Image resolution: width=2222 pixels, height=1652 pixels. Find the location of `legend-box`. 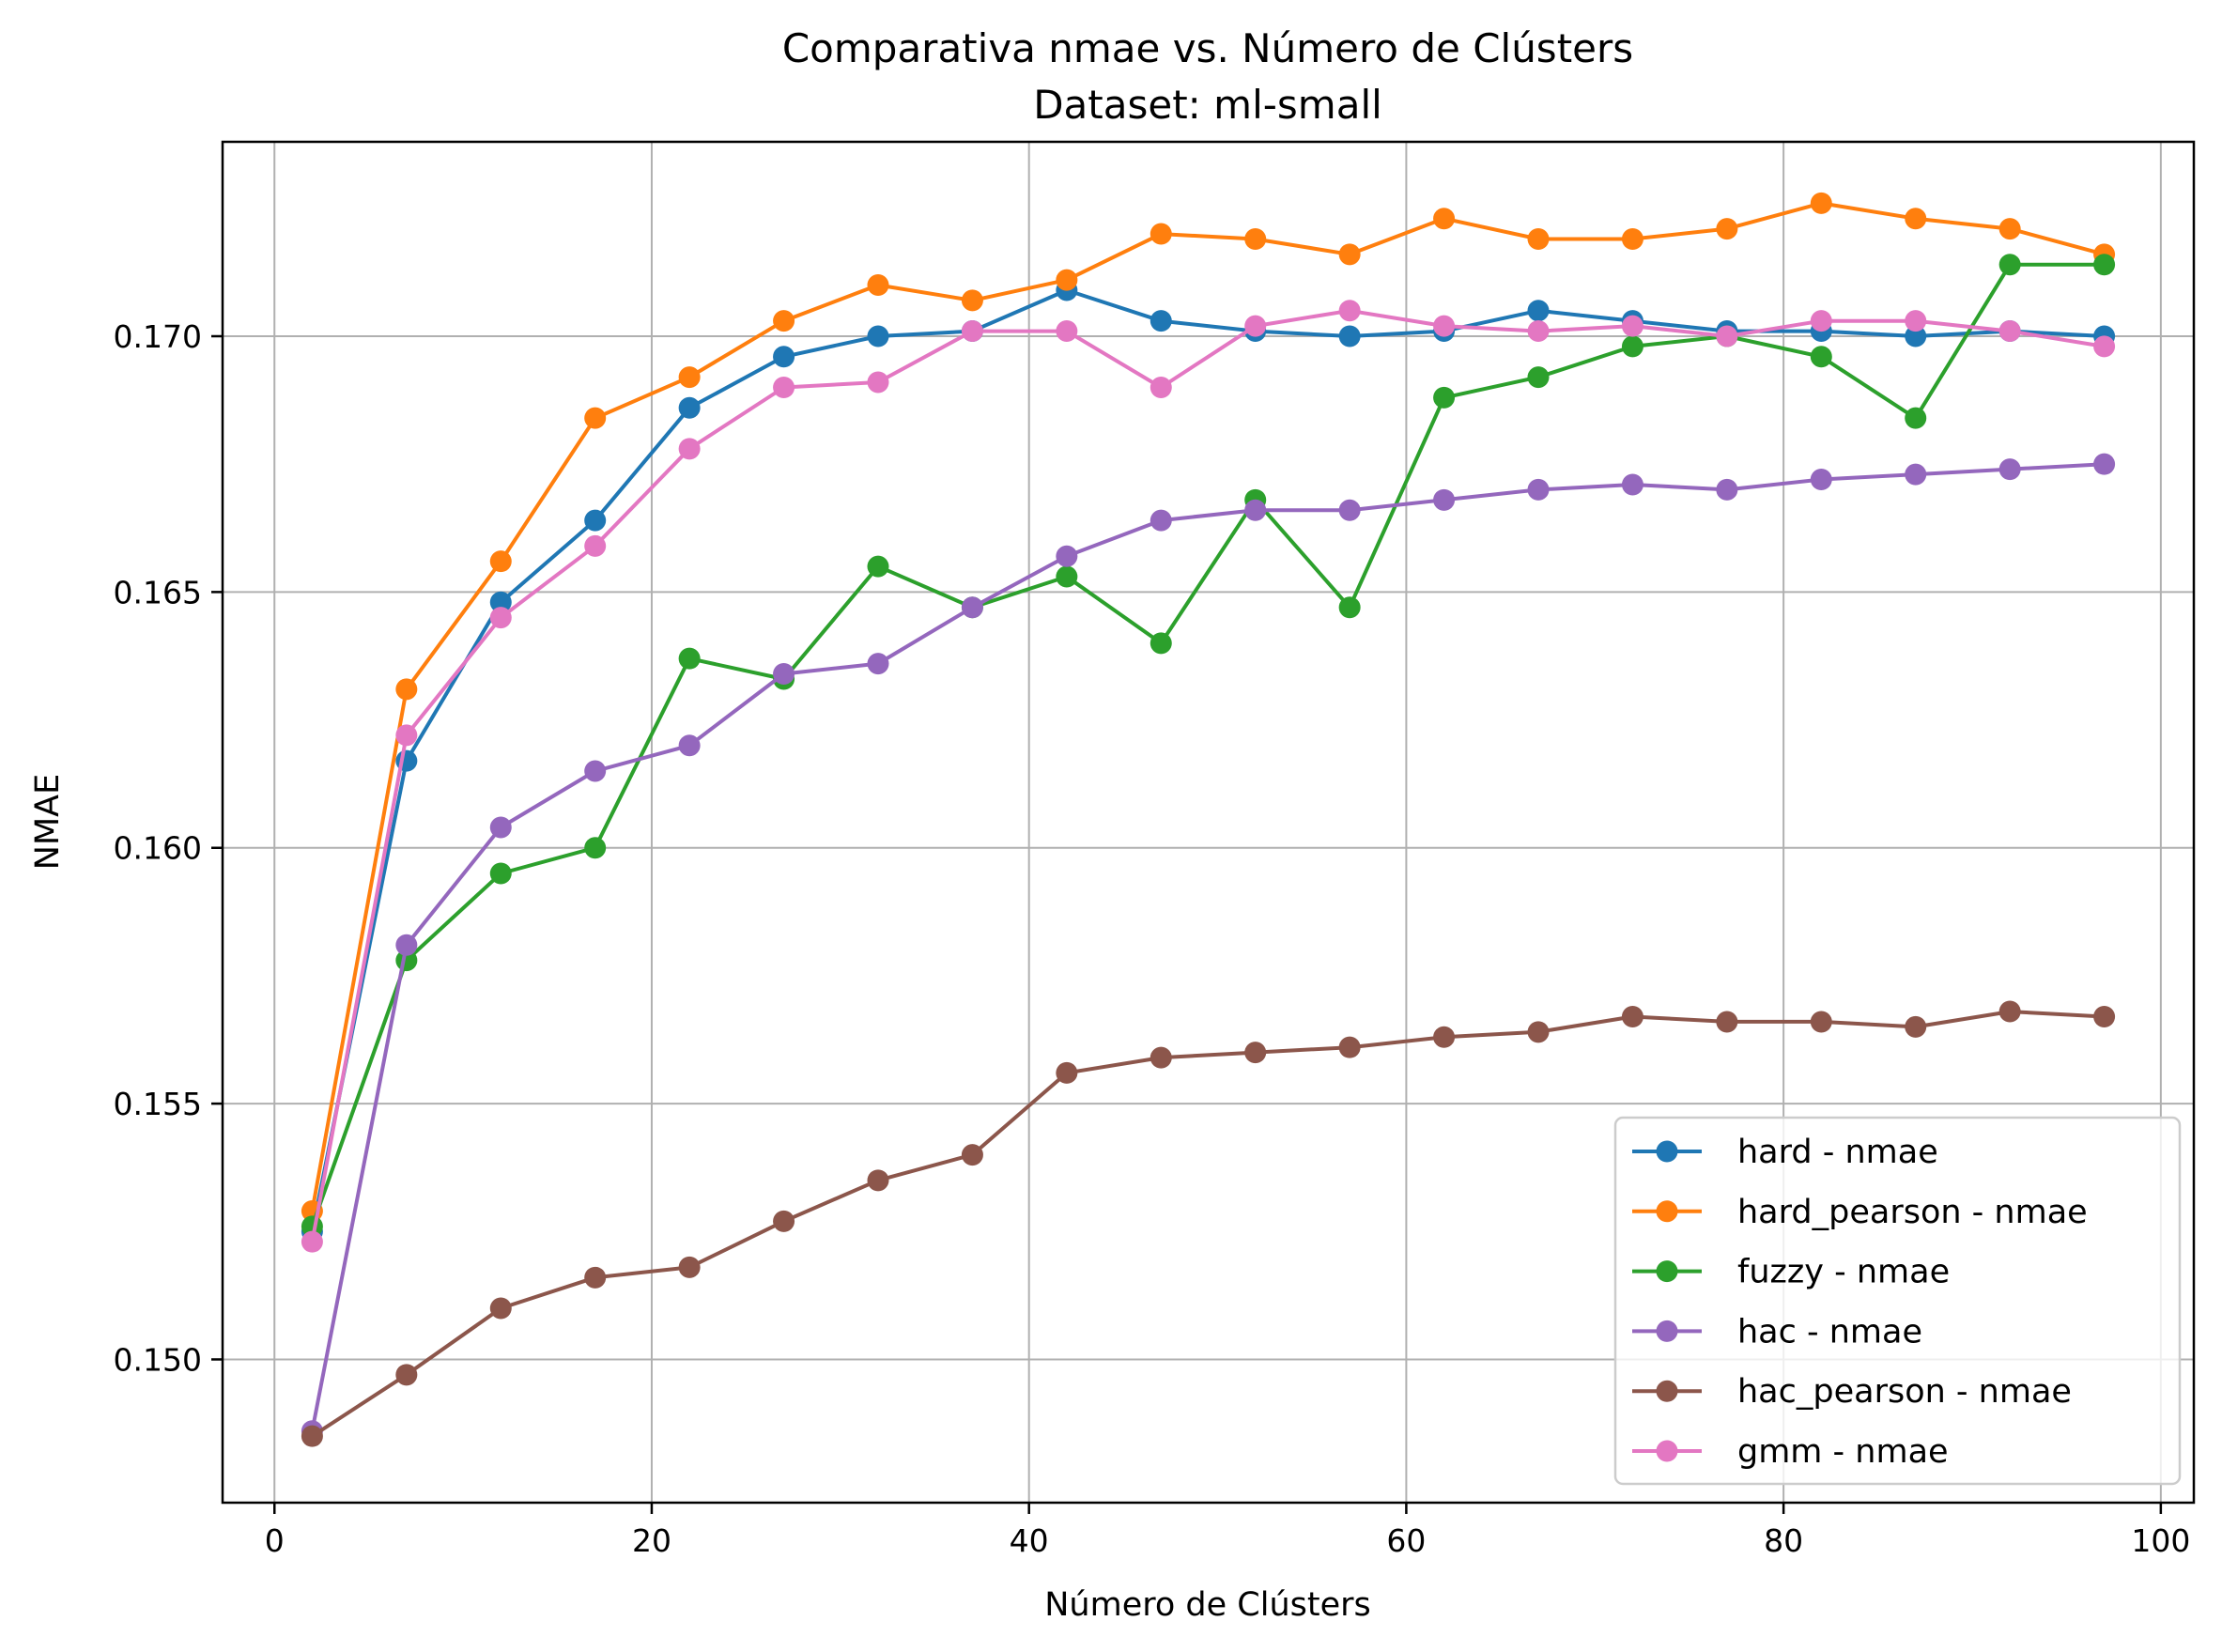

legend-box is located at coordinates (1898, 1301).